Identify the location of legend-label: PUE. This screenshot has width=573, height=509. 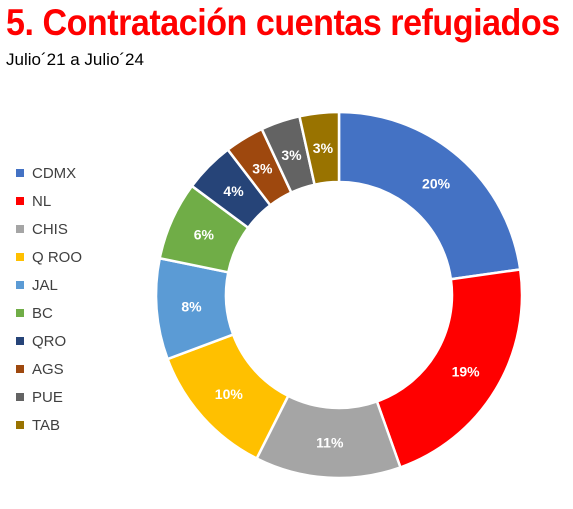
(47, 397).